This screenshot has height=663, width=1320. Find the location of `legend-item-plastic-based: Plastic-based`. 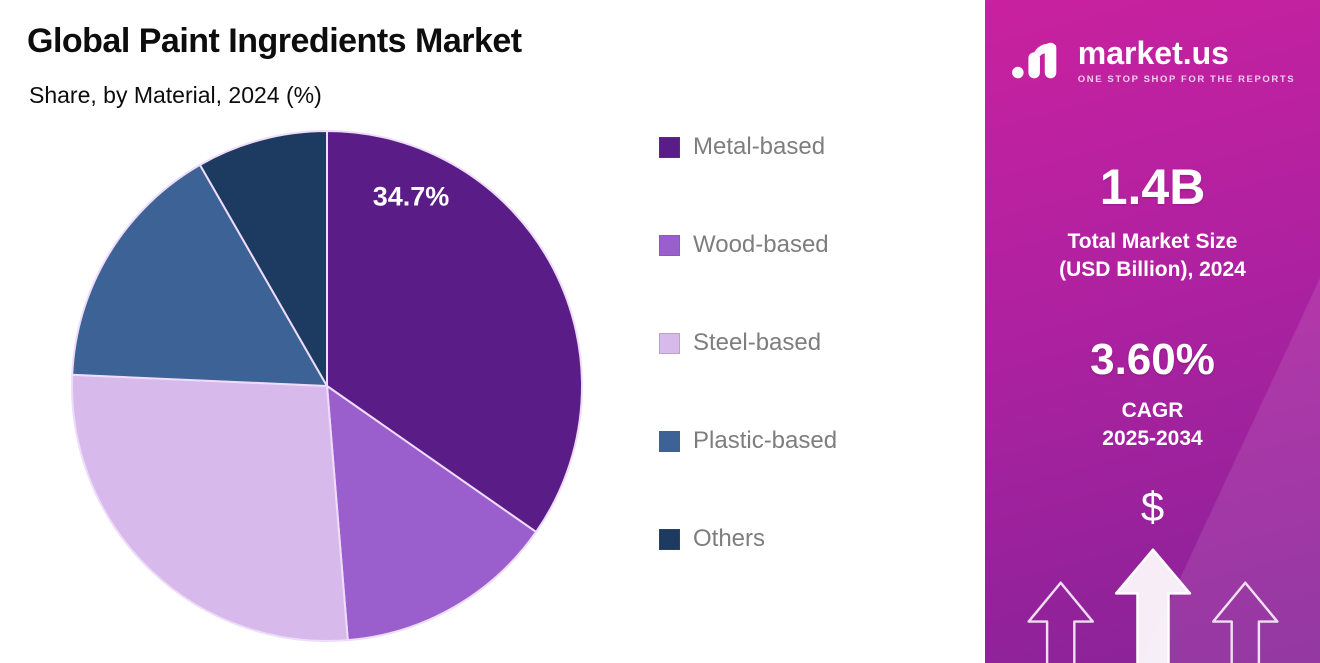

legend-item-plastic-based: Plastic-based is located at coordinates (748, 441).